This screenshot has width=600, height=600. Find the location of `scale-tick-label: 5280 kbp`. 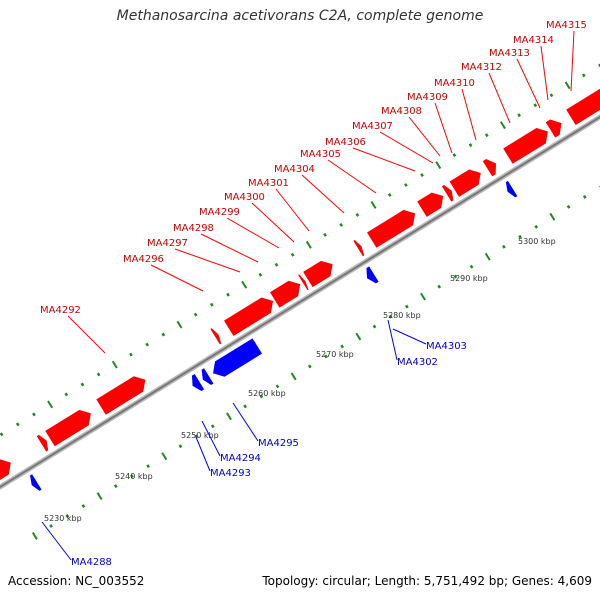

scale-tick-label: 5280 kbp is located at coordinates (402, 315).